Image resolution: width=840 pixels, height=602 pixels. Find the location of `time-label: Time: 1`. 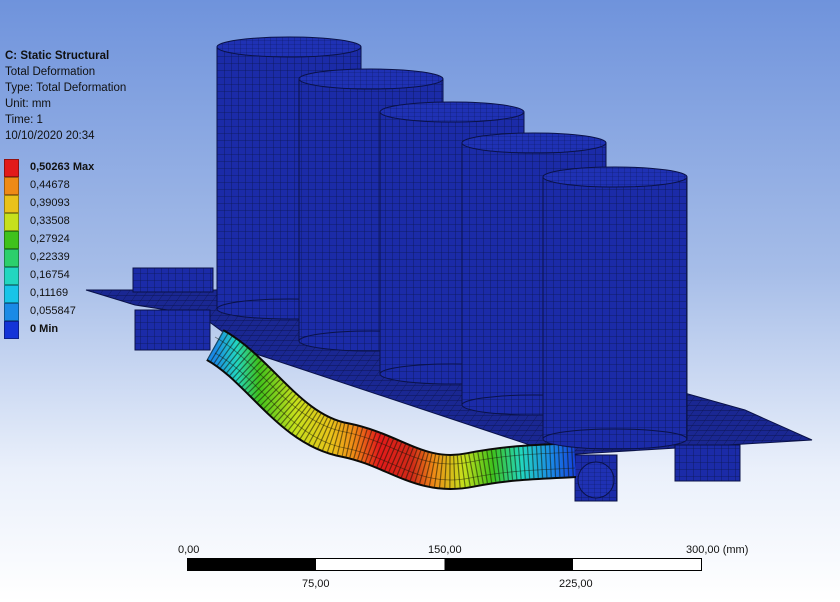

time-label: Time: 1 is located at coordinates (24, 120).